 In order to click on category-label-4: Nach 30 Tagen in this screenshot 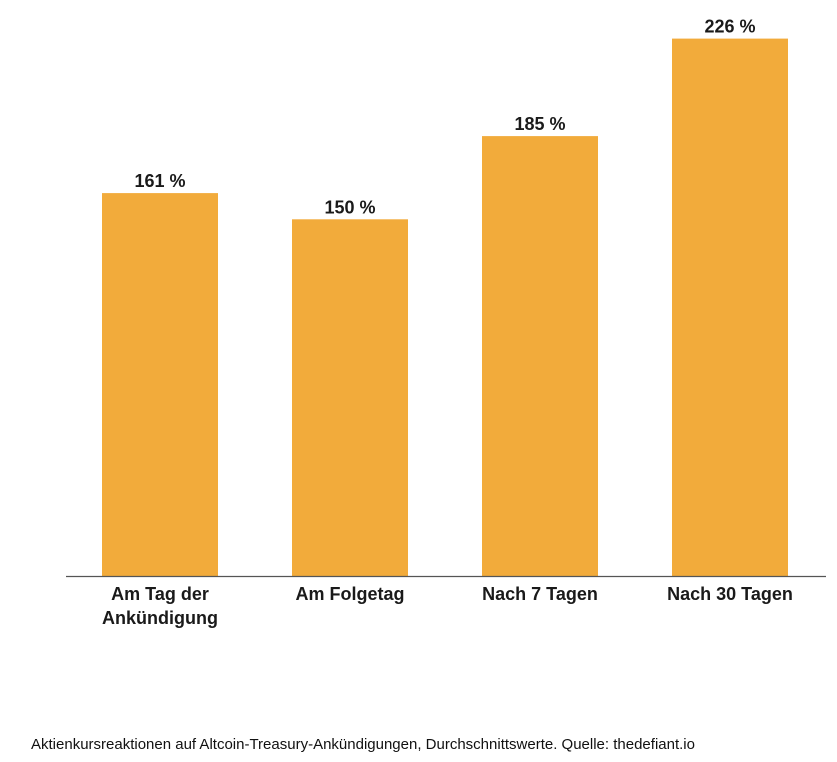, I will do `click(730, 594)`.